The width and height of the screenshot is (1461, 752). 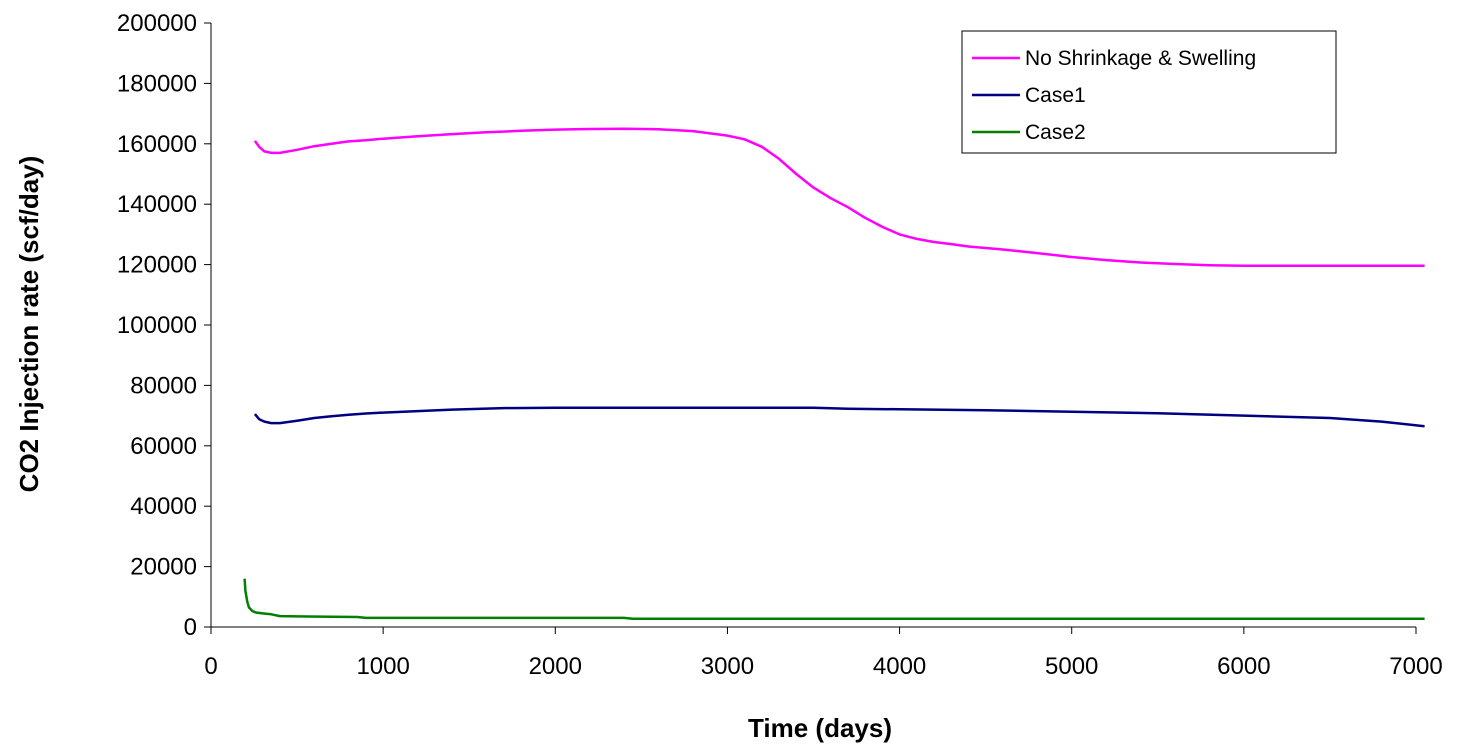 I want to click on x-tick-label: 2000, so click(x=555, y=666).